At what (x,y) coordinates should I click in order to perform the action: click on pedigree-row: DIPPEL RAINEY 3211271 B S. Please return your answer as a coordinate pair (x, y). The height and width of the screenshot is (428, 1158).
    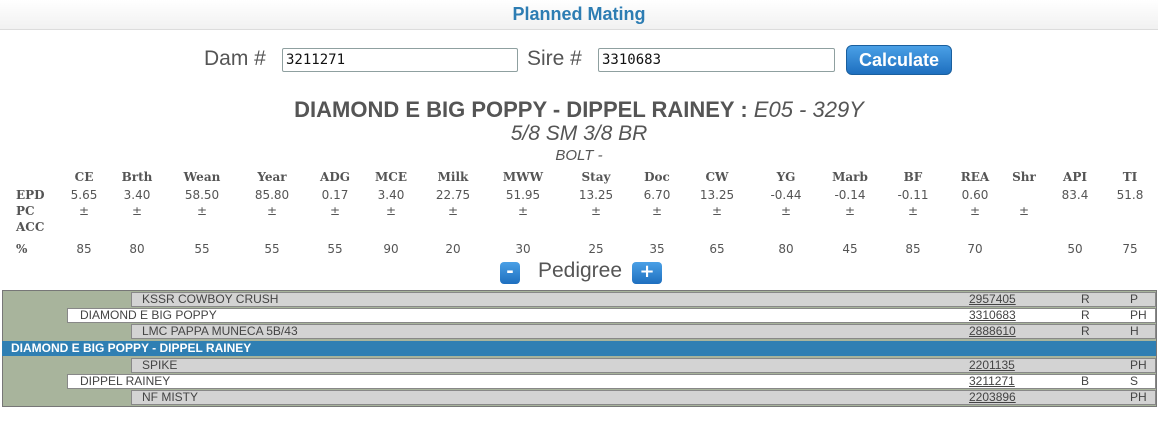
    Looking at the image, I should click on (611, 381).